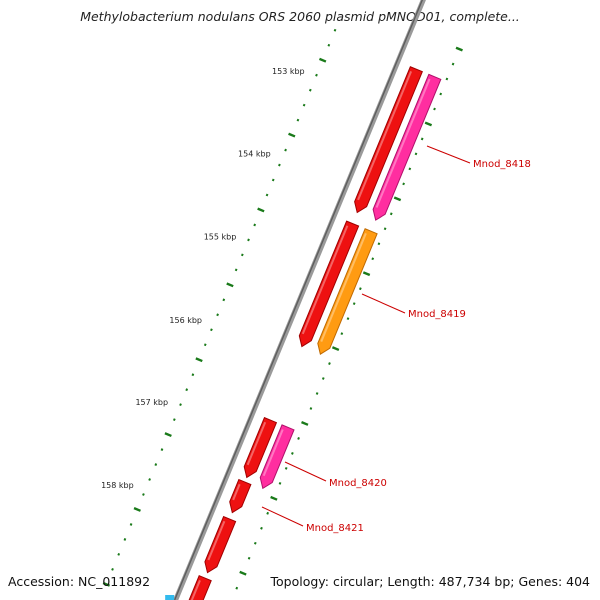 Image resolution: width=600 pixels, height=600 pixels. What do you see at coordinates (151, 402) in the screenshot?
I see `kbp-label: 157 kbp` at bounding box center [151, 402].